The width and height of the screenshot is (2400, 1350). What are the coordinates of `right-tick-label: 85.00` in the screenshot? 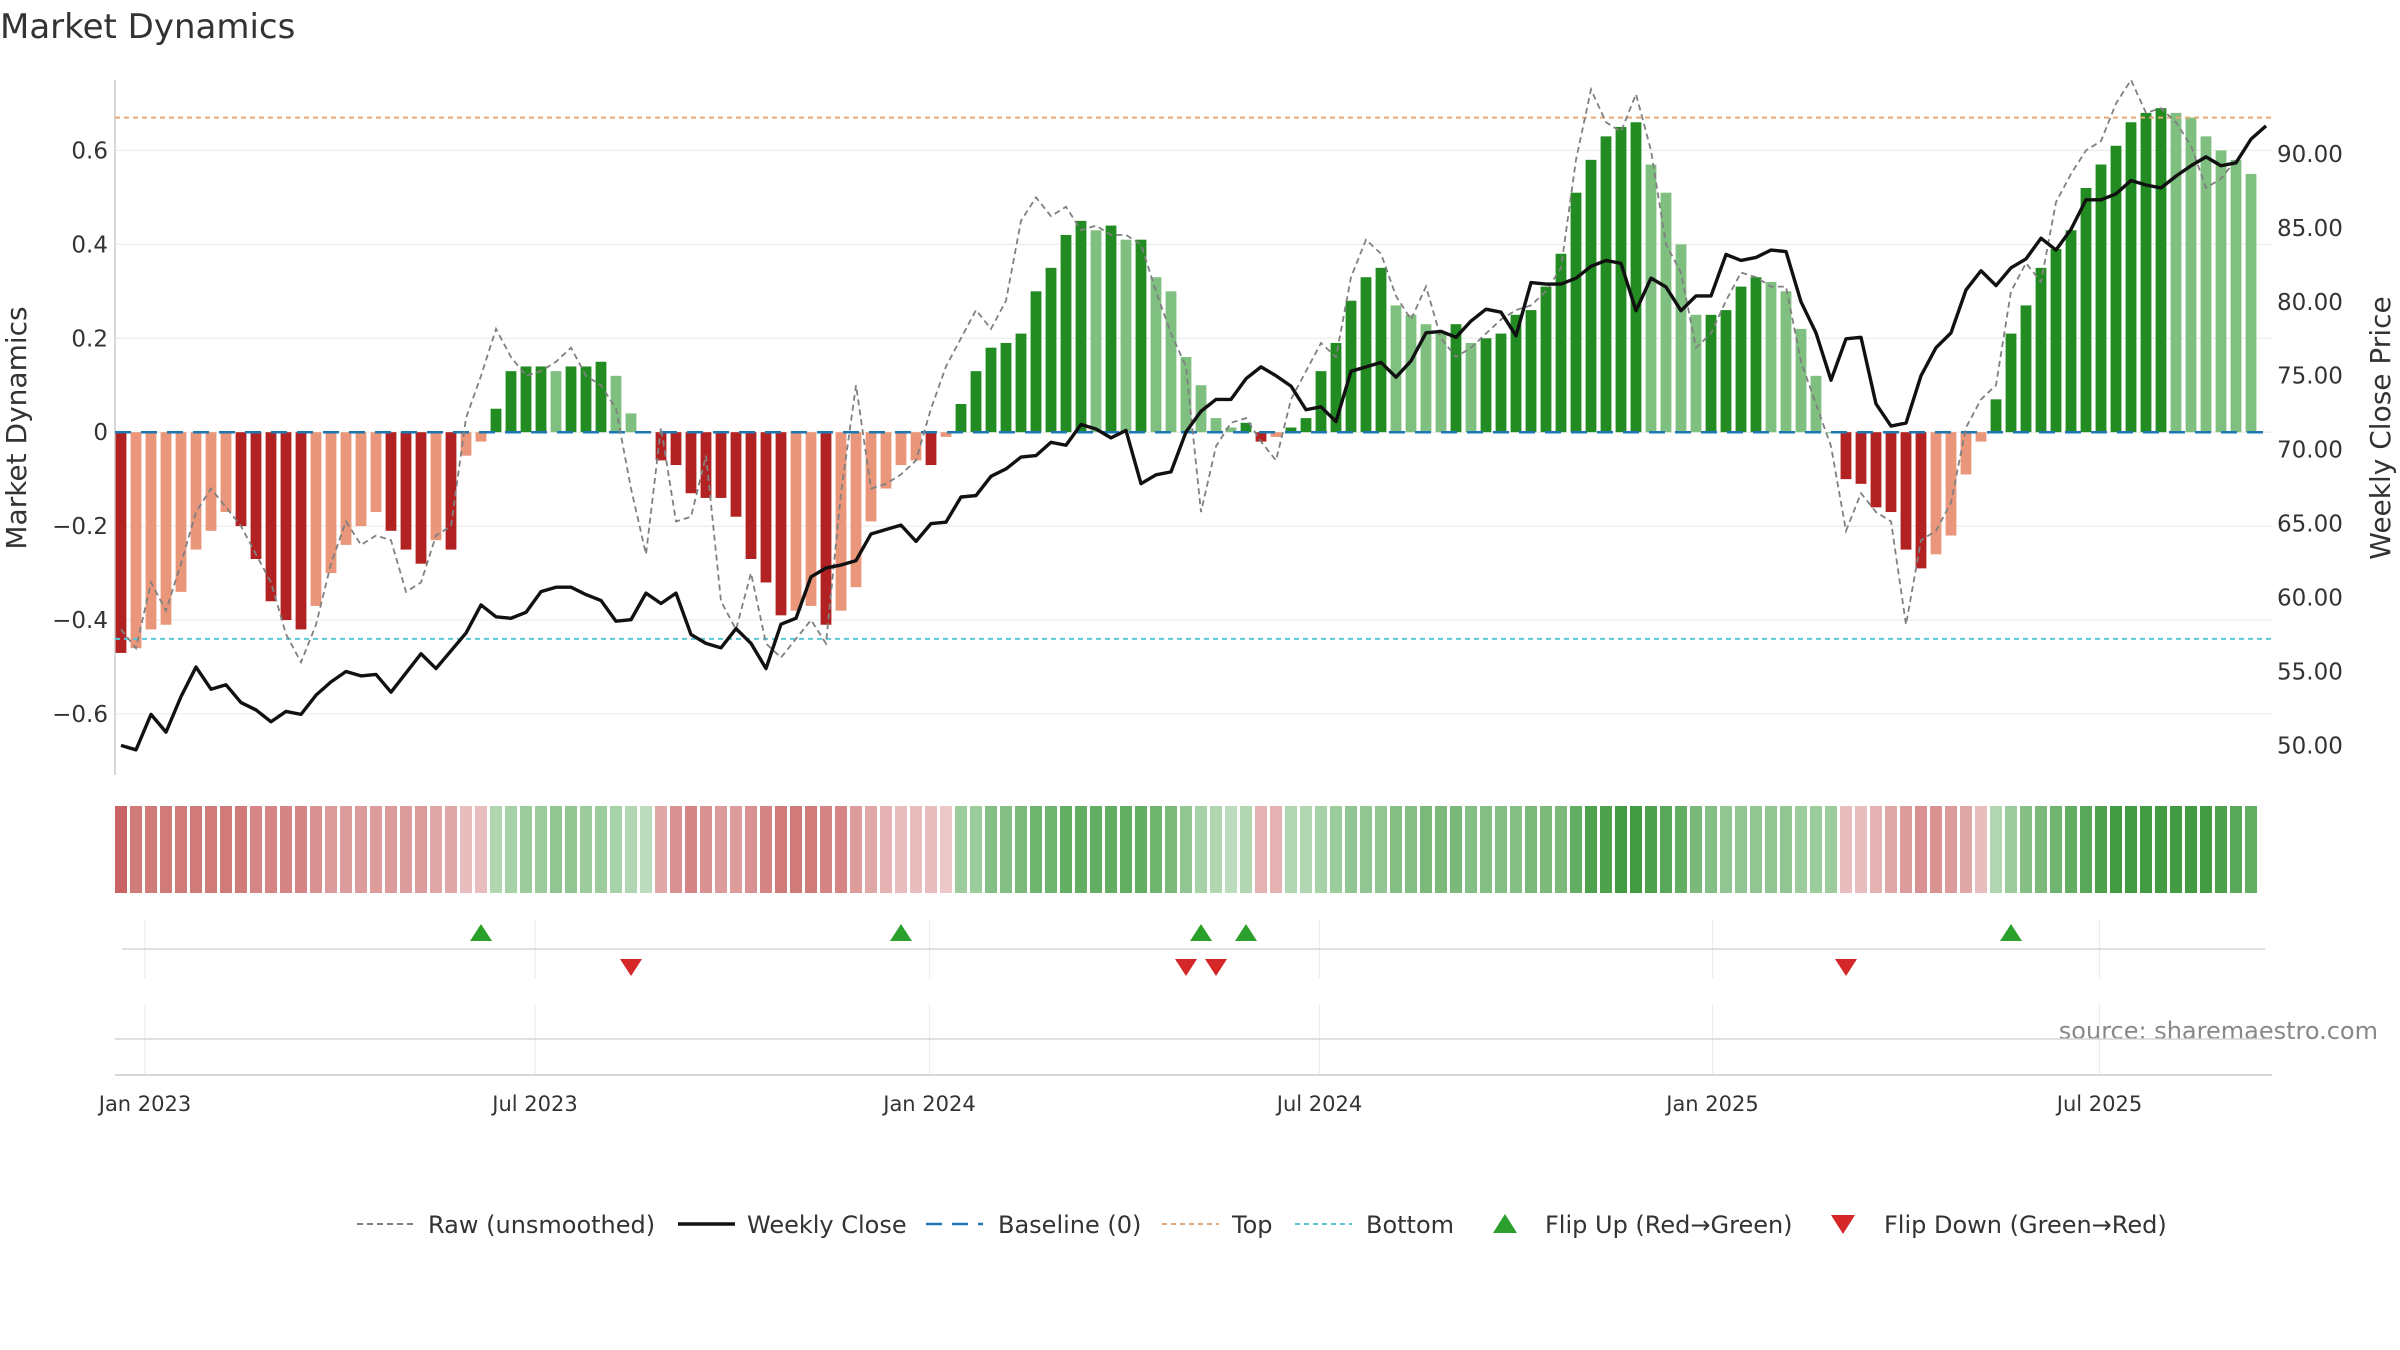 It's located at (2310, 229).